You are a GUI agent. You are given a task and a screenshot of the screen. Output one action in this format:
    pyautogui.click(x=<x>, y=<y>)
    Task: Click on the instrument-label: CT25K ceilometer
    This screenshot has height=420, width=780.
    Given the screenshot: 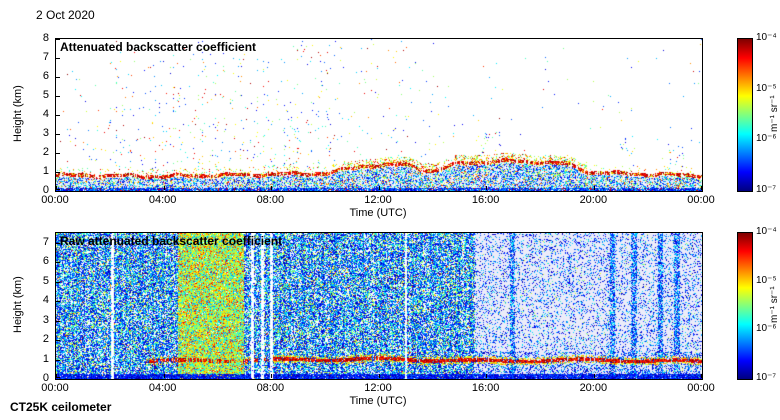 What is the action you would take?
    pyautogui.click(x=61, y=407)
    